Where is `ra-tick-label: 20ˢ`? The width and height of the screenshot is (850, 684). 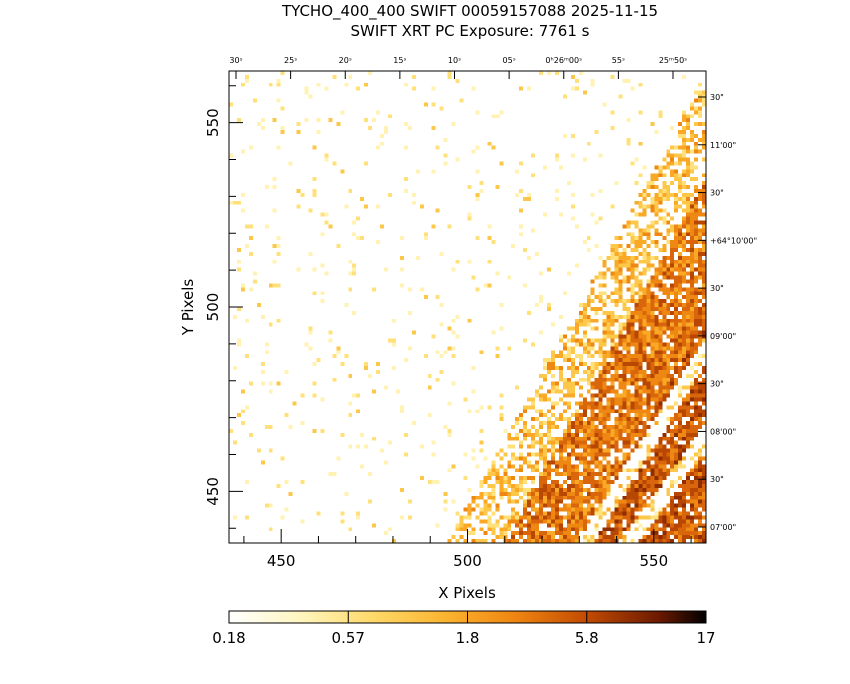
ra-tick-label: 20ˢ is located at coordinates (345, 60).